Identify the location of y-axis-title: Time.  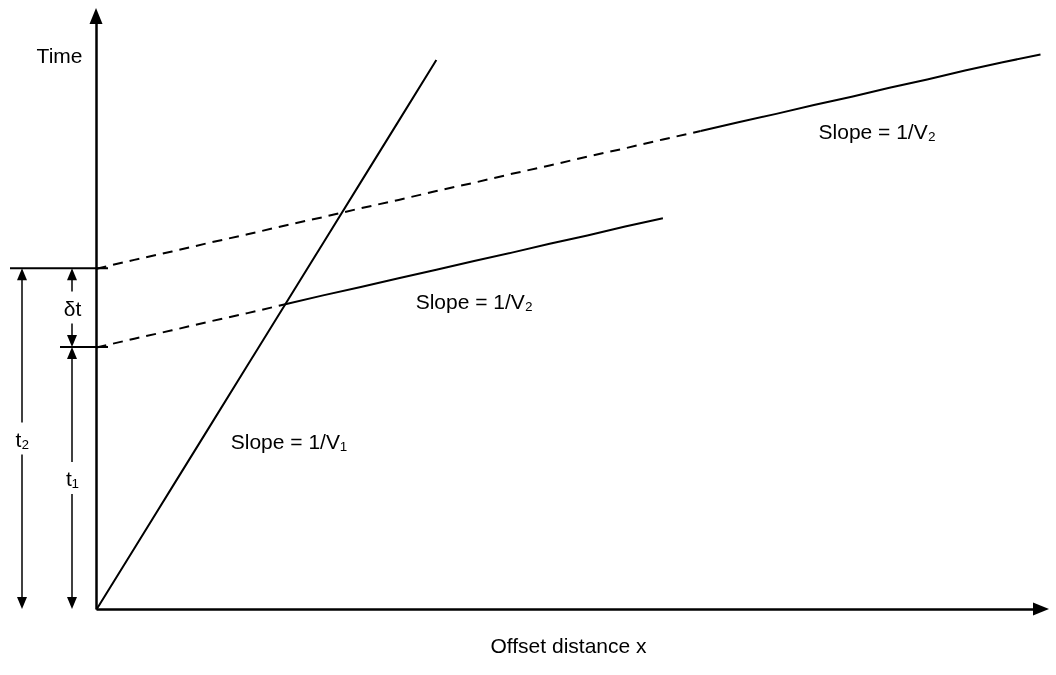
(59, 55).